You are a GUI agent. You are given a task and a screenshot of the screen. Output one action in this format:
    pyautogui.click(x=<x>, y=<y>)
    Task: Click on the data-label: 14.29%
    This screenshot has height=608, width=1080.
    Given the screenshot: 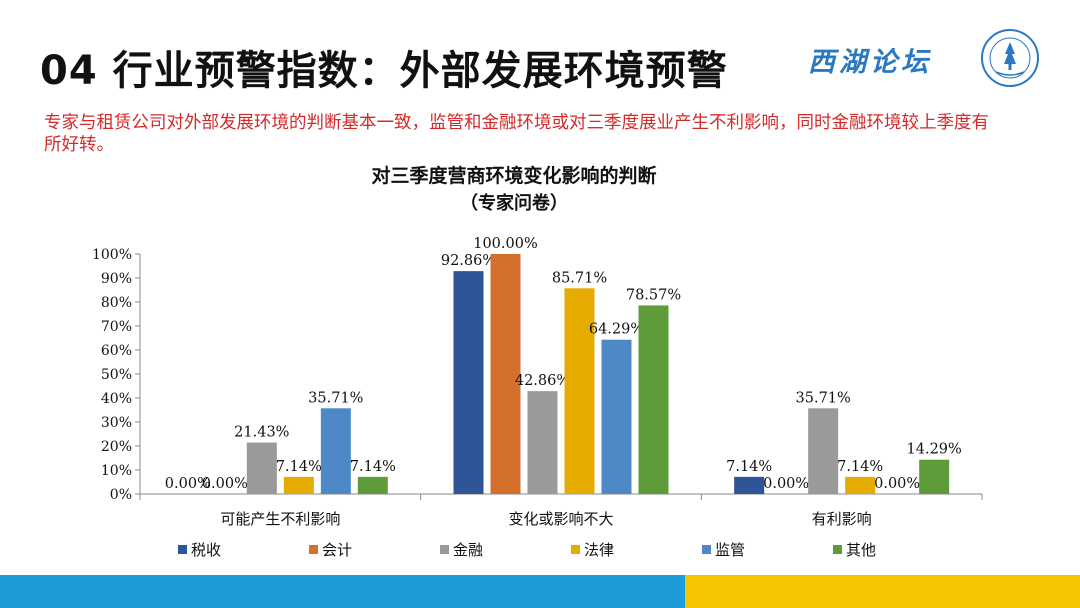 What is the action you would take?
    pyautogui.click(x=934, y=450)
    